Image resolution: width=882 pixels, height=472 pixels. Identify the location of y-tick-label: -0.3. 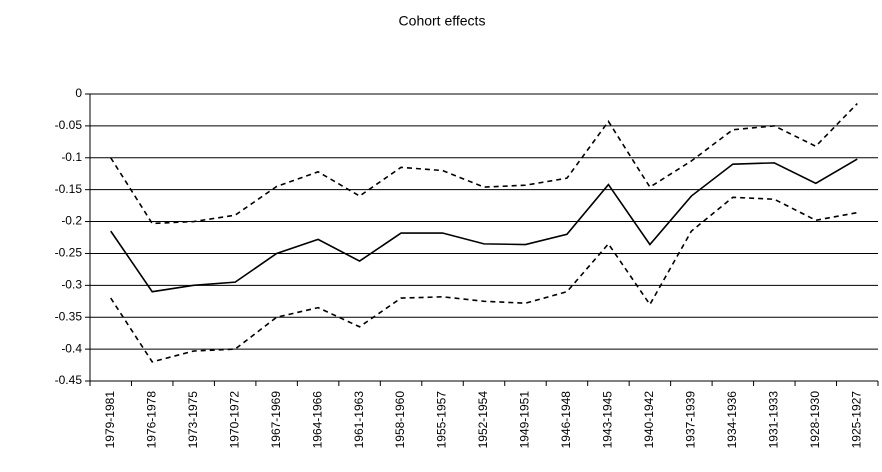
(71, 285).